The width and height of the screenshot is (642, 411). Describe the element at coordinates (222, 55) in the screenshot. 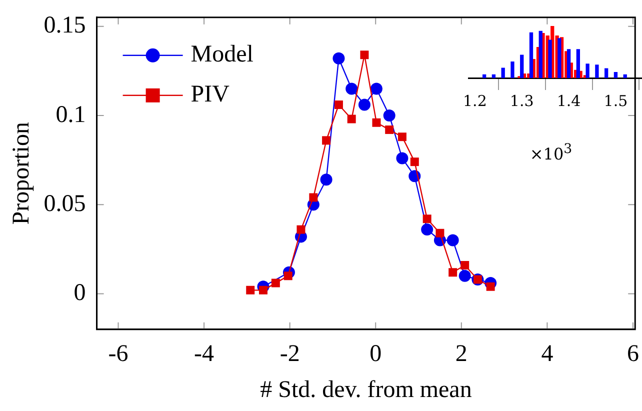

I see `legend-label: Model` at that location.